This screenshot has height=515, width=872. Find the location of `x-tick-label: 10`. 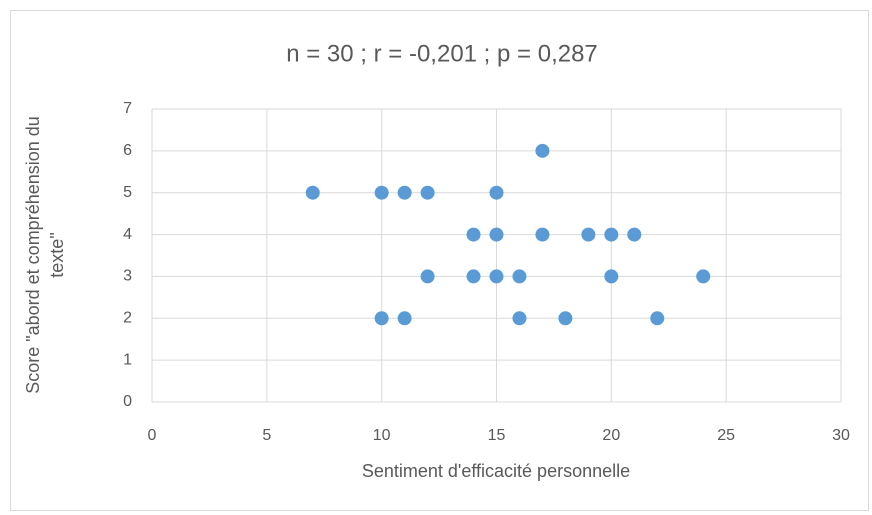

x-tick-label: 10 is located at coordinates (382, 435).